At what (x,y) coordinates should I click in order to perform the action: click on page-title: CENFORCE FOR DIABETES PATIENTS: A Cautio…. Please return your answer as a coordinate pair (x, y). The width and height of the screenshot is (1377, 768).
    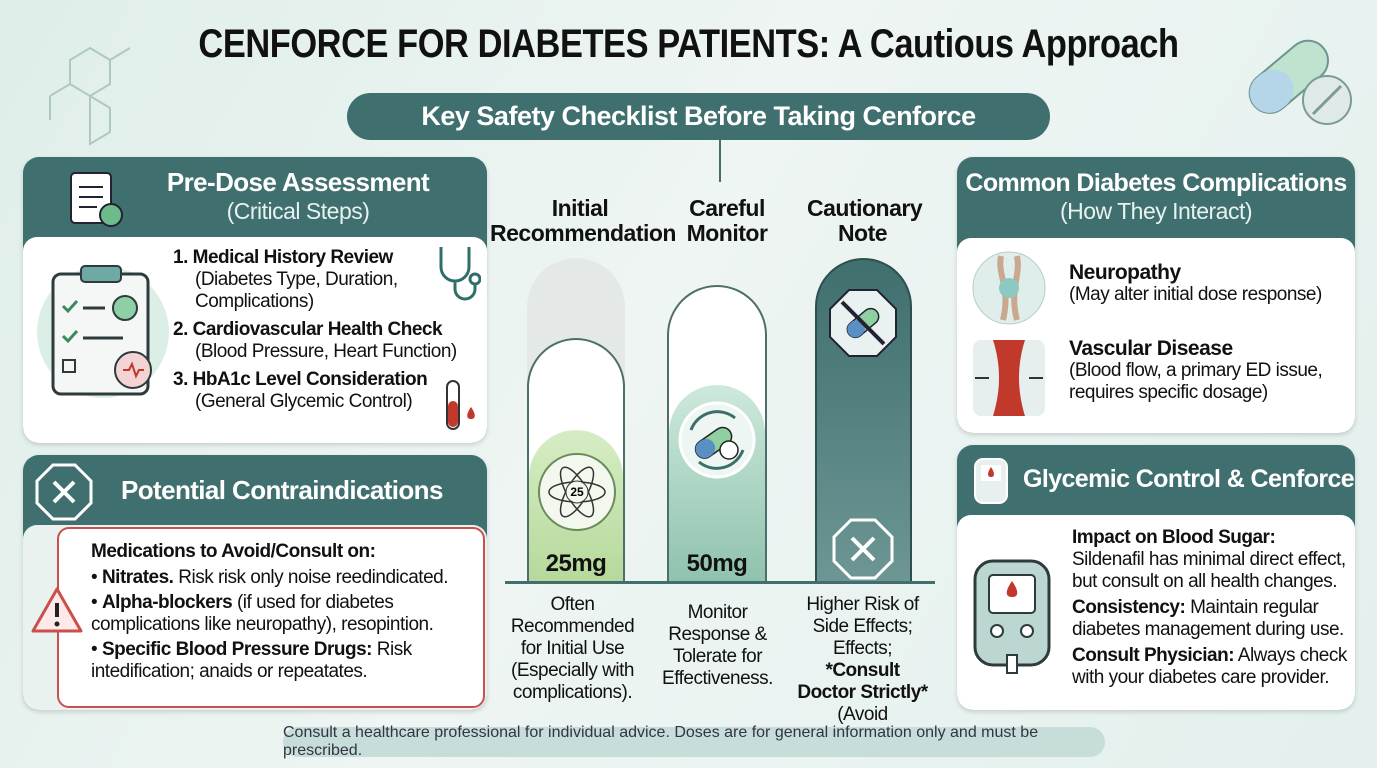
    Looking at the image, I should click on (688, 44).